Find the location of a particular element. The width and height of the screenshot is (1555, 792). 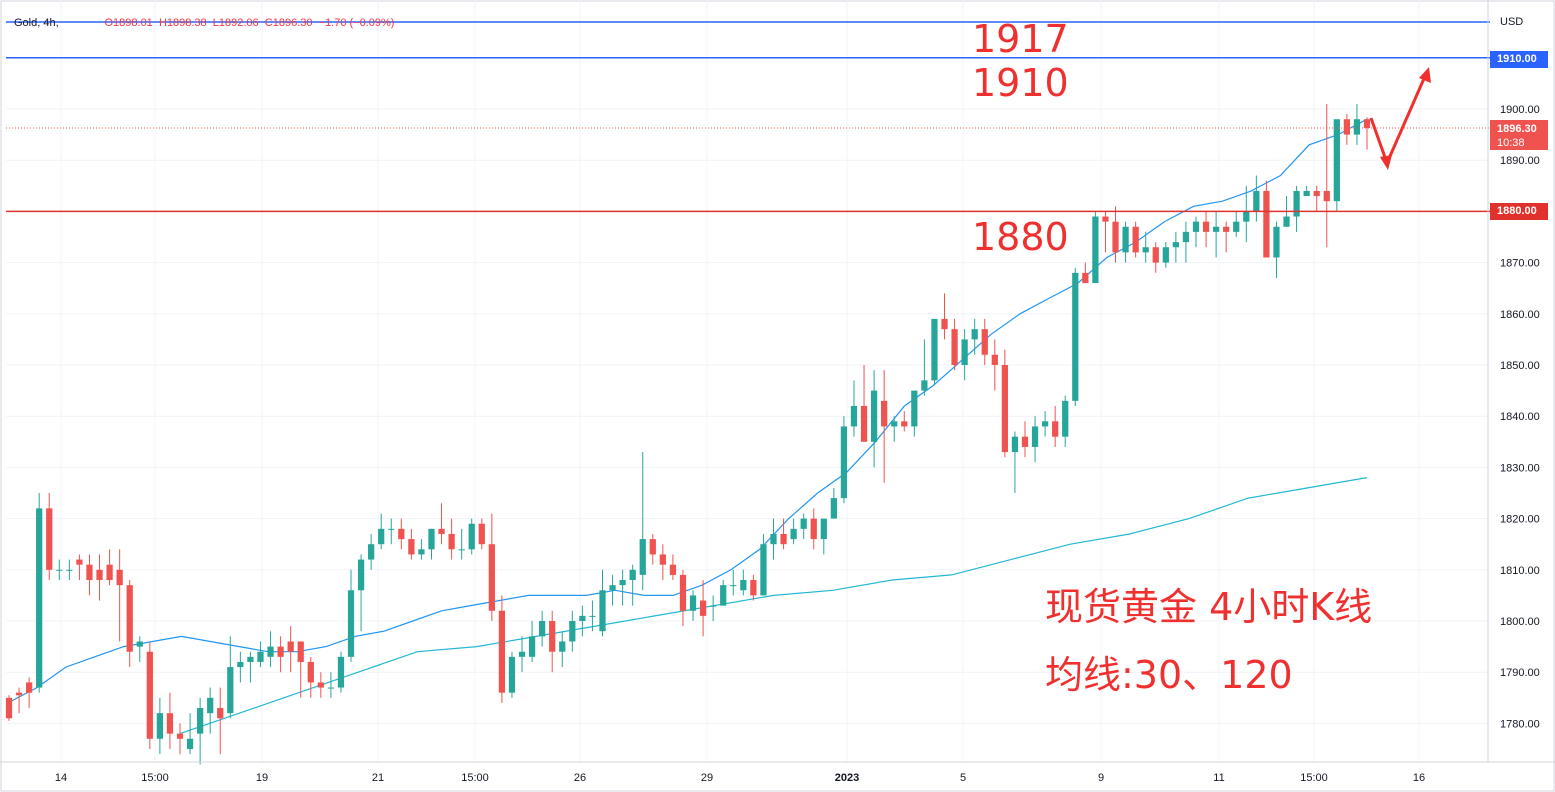

price-tag-1910: 1910.00 is located at coordinates (1519, 59).